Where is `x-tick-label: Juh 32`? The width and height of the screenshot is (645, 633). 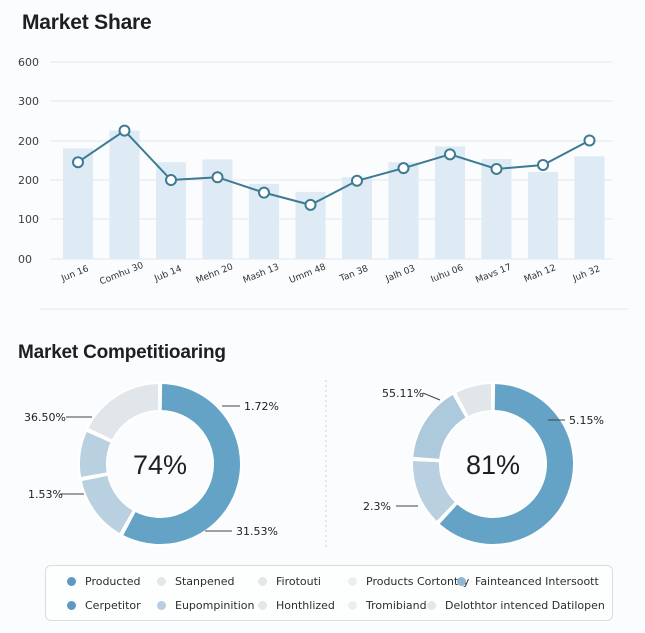 x-tick-label: Juh 32 is located at coordinates (586, 274).